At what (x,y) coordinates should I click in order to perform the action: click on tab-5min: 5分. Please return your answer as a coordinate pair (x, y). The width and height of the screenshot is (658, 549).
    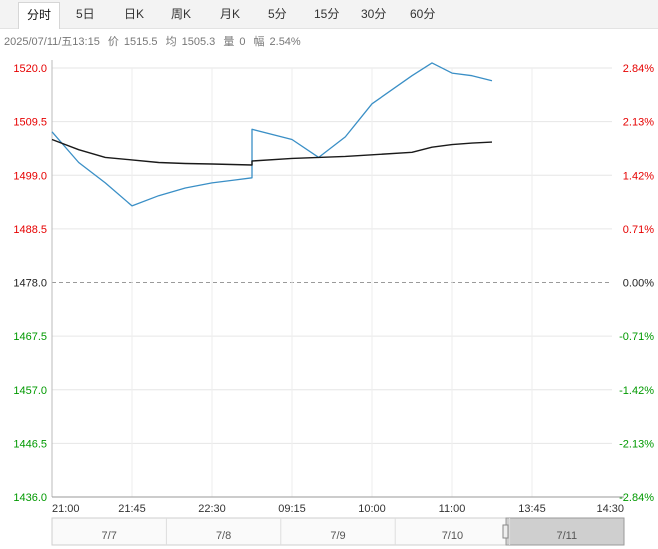
    Looking at the image, I should click on (277, 14).